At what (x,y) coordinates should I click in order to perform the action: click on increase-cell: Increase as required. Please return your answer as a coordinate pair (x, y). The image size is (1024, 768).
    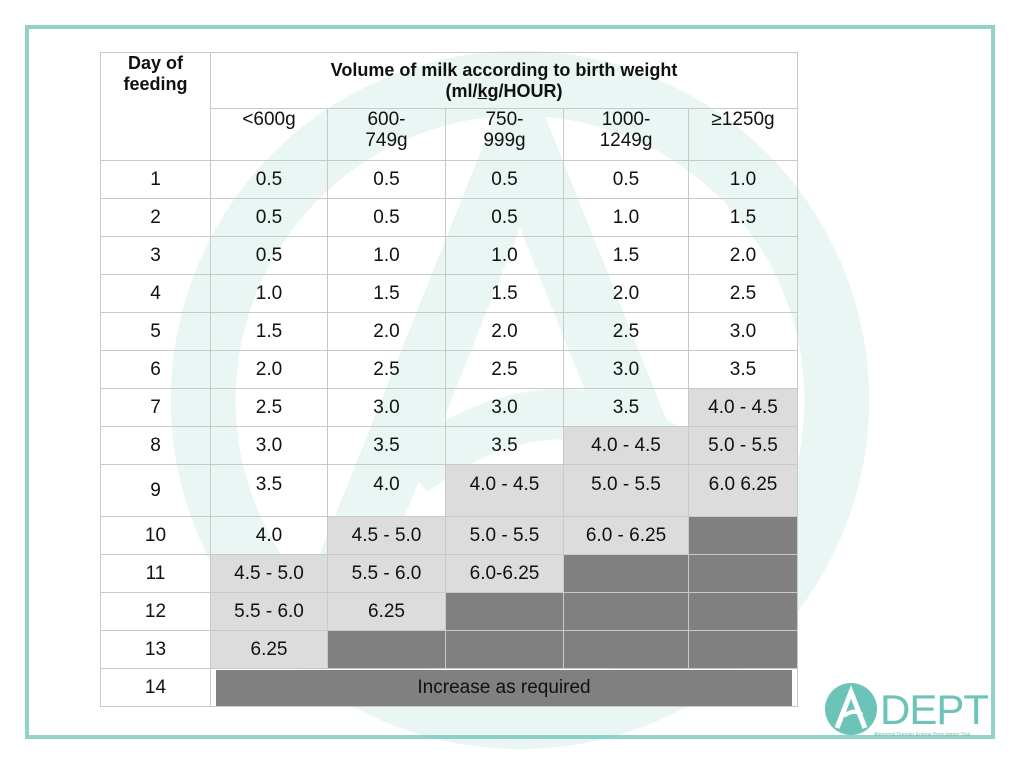
    Looking at the image, I should click on (504, 687).